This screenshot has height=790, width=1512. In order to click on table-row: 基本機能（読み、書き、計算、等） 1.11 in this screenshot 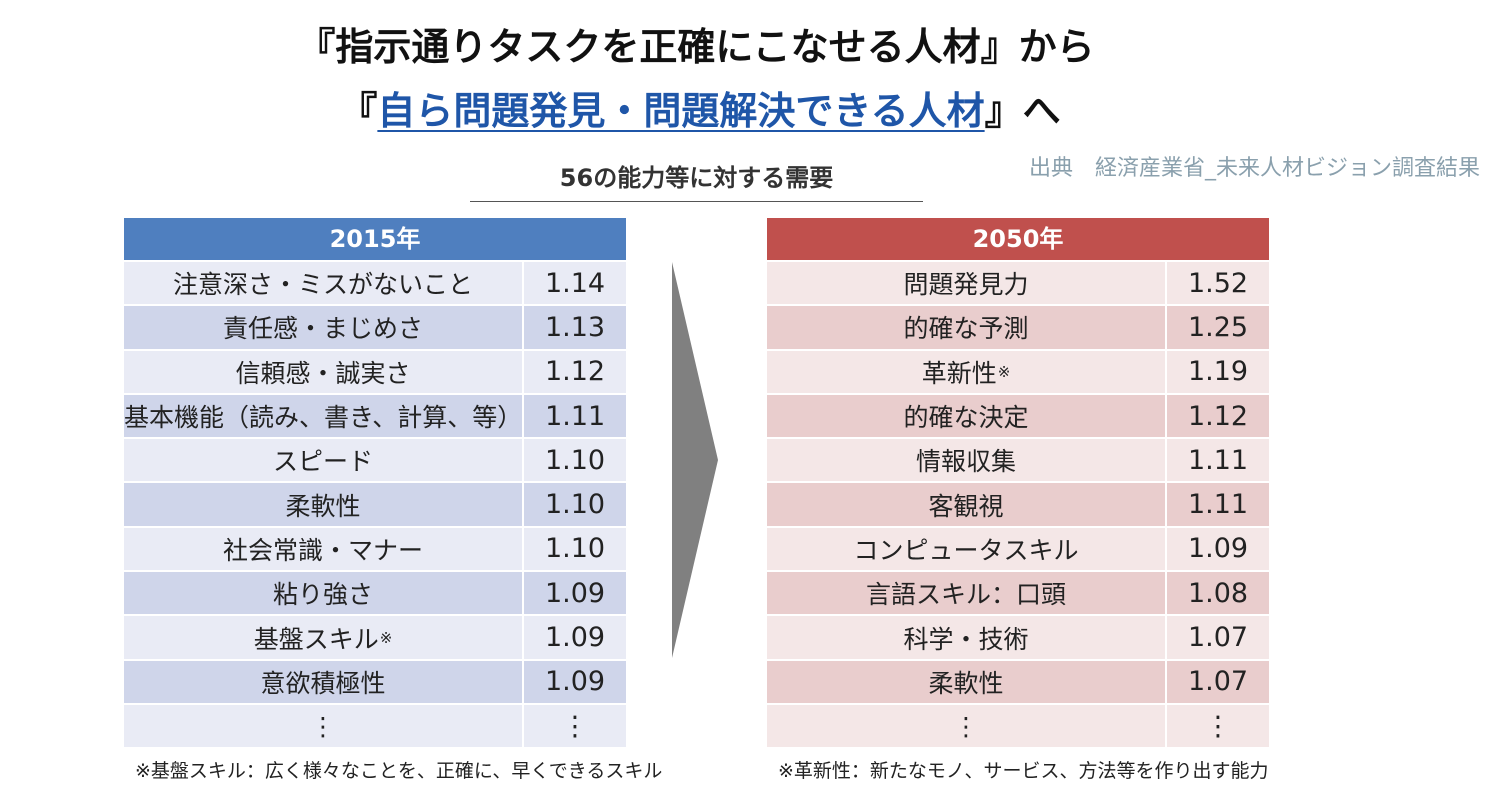, I will do `click(375, 415)`.